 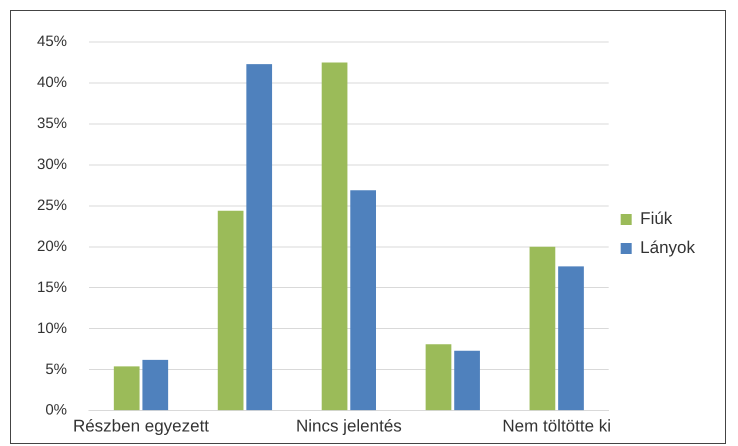 What do you see at coordinates (52, 246) in the screenshot?
I see `y-tick-label: 20%` at bounding box center [52, 246].